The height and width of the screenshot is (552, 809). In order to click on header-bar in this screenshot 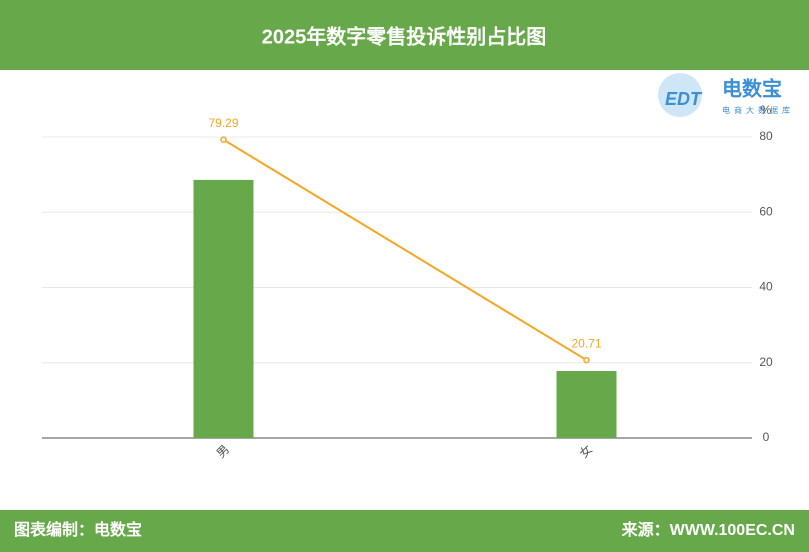, I will do `click(404, 35)`.